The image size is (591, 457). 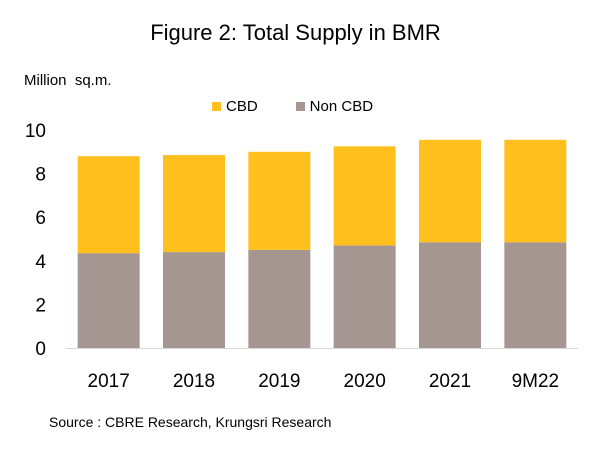 I want to click on legend-label-non-cbd: Non CBD, so click(x=341, y=106).